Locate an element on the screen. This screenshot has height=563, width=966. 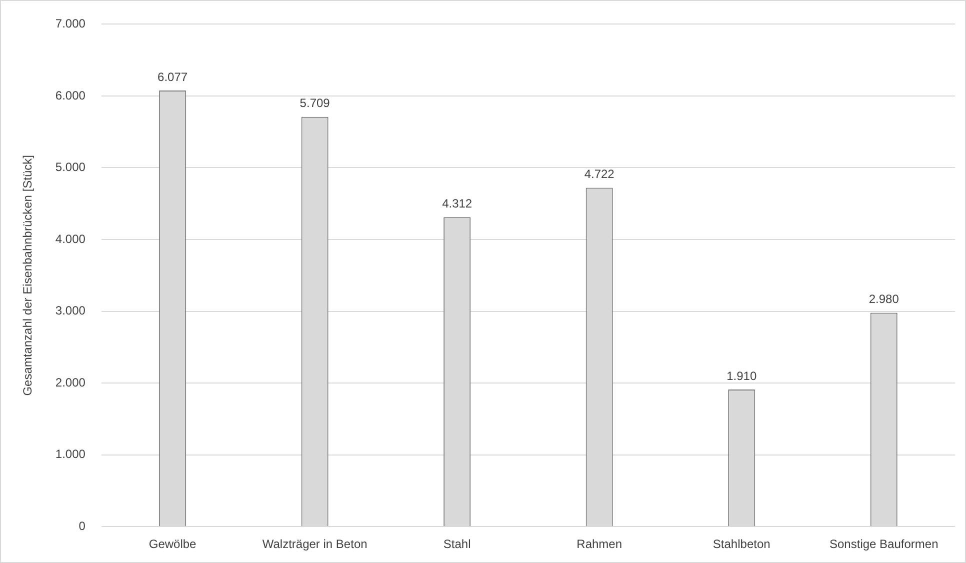
data-label: 2.980 is located at coordinates (884, 299).